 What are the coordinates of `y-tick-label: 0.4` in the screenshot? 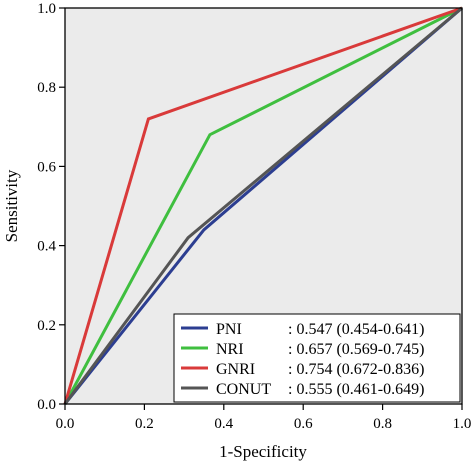 It's located at (46, 247).